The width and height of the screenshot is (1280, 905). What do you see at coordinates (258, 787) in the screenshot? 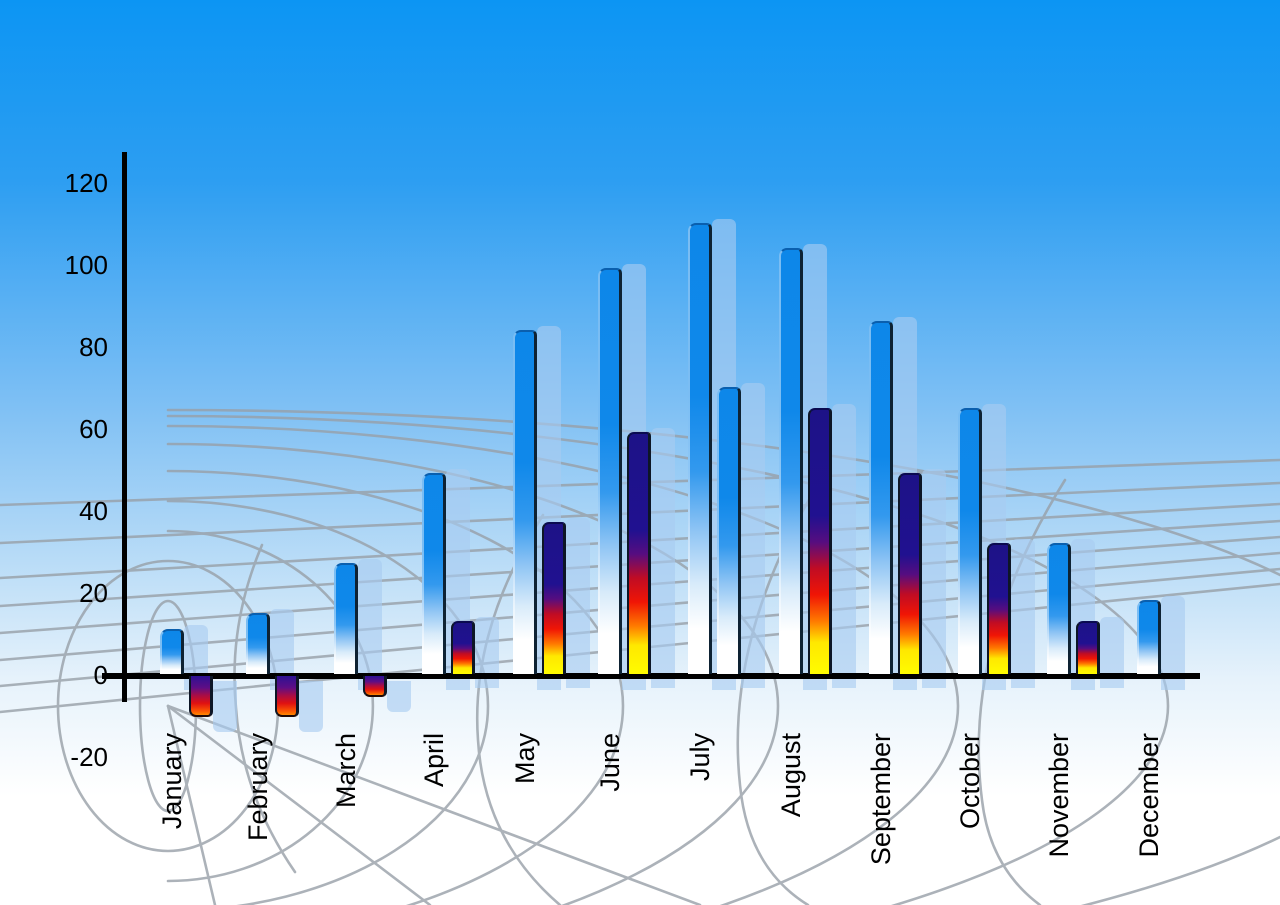
I see `x-label-February: February` at bounding box center [258, 787].